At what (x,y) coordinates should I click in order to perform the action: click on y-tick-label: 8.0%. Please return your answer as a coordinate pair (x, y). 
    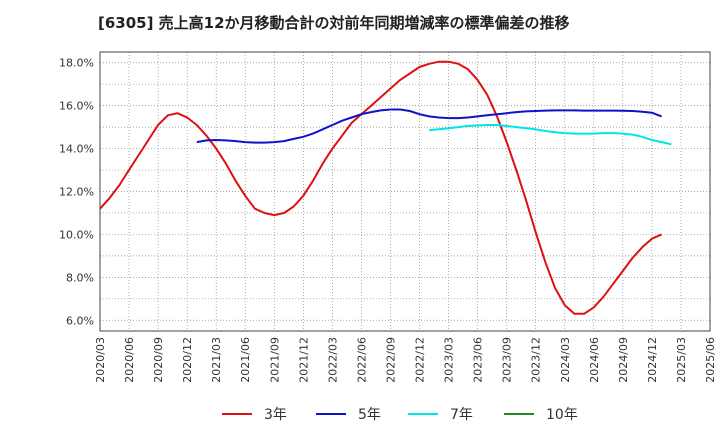
    Looking at the image, I should click on (80, 277).